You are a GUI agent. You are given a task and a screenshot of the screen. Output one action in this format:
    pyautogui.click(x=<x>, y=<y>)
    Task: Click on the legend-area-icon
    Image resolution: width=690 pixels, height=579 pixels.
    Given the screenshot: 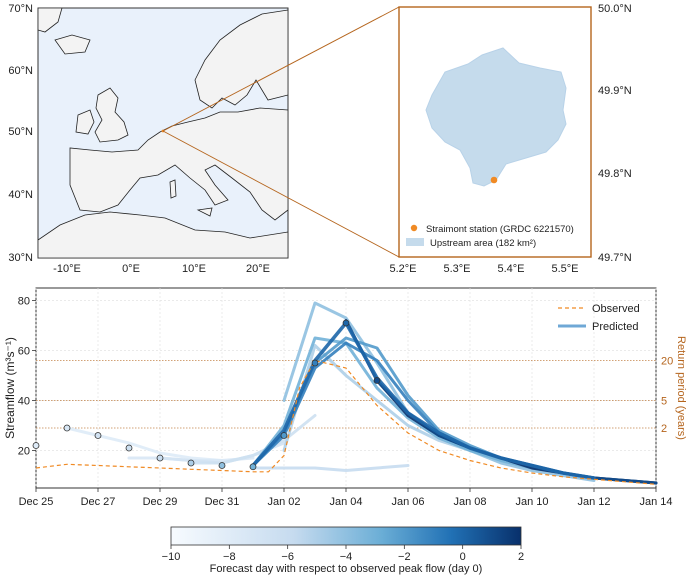 What is the action you would take?
    pyautogui.click(x=415, y=242)
    